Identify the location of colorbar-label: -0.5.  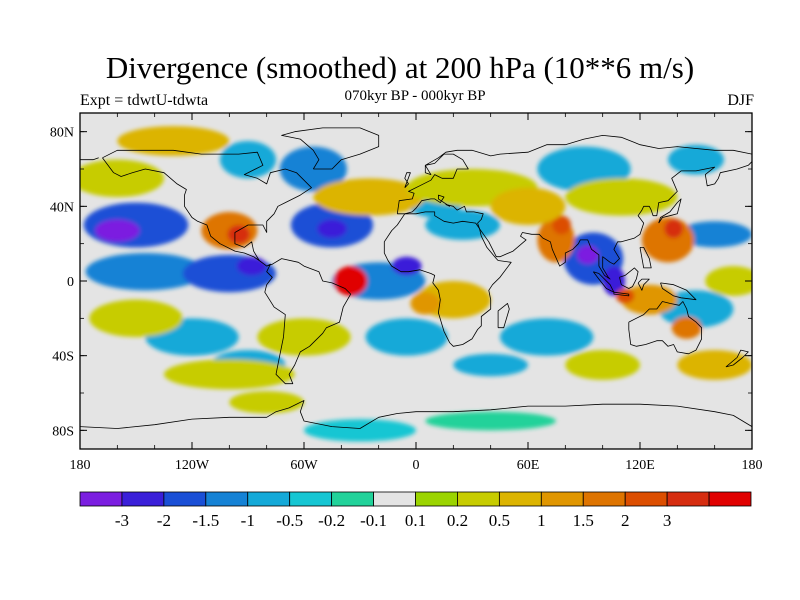
(289, 520).